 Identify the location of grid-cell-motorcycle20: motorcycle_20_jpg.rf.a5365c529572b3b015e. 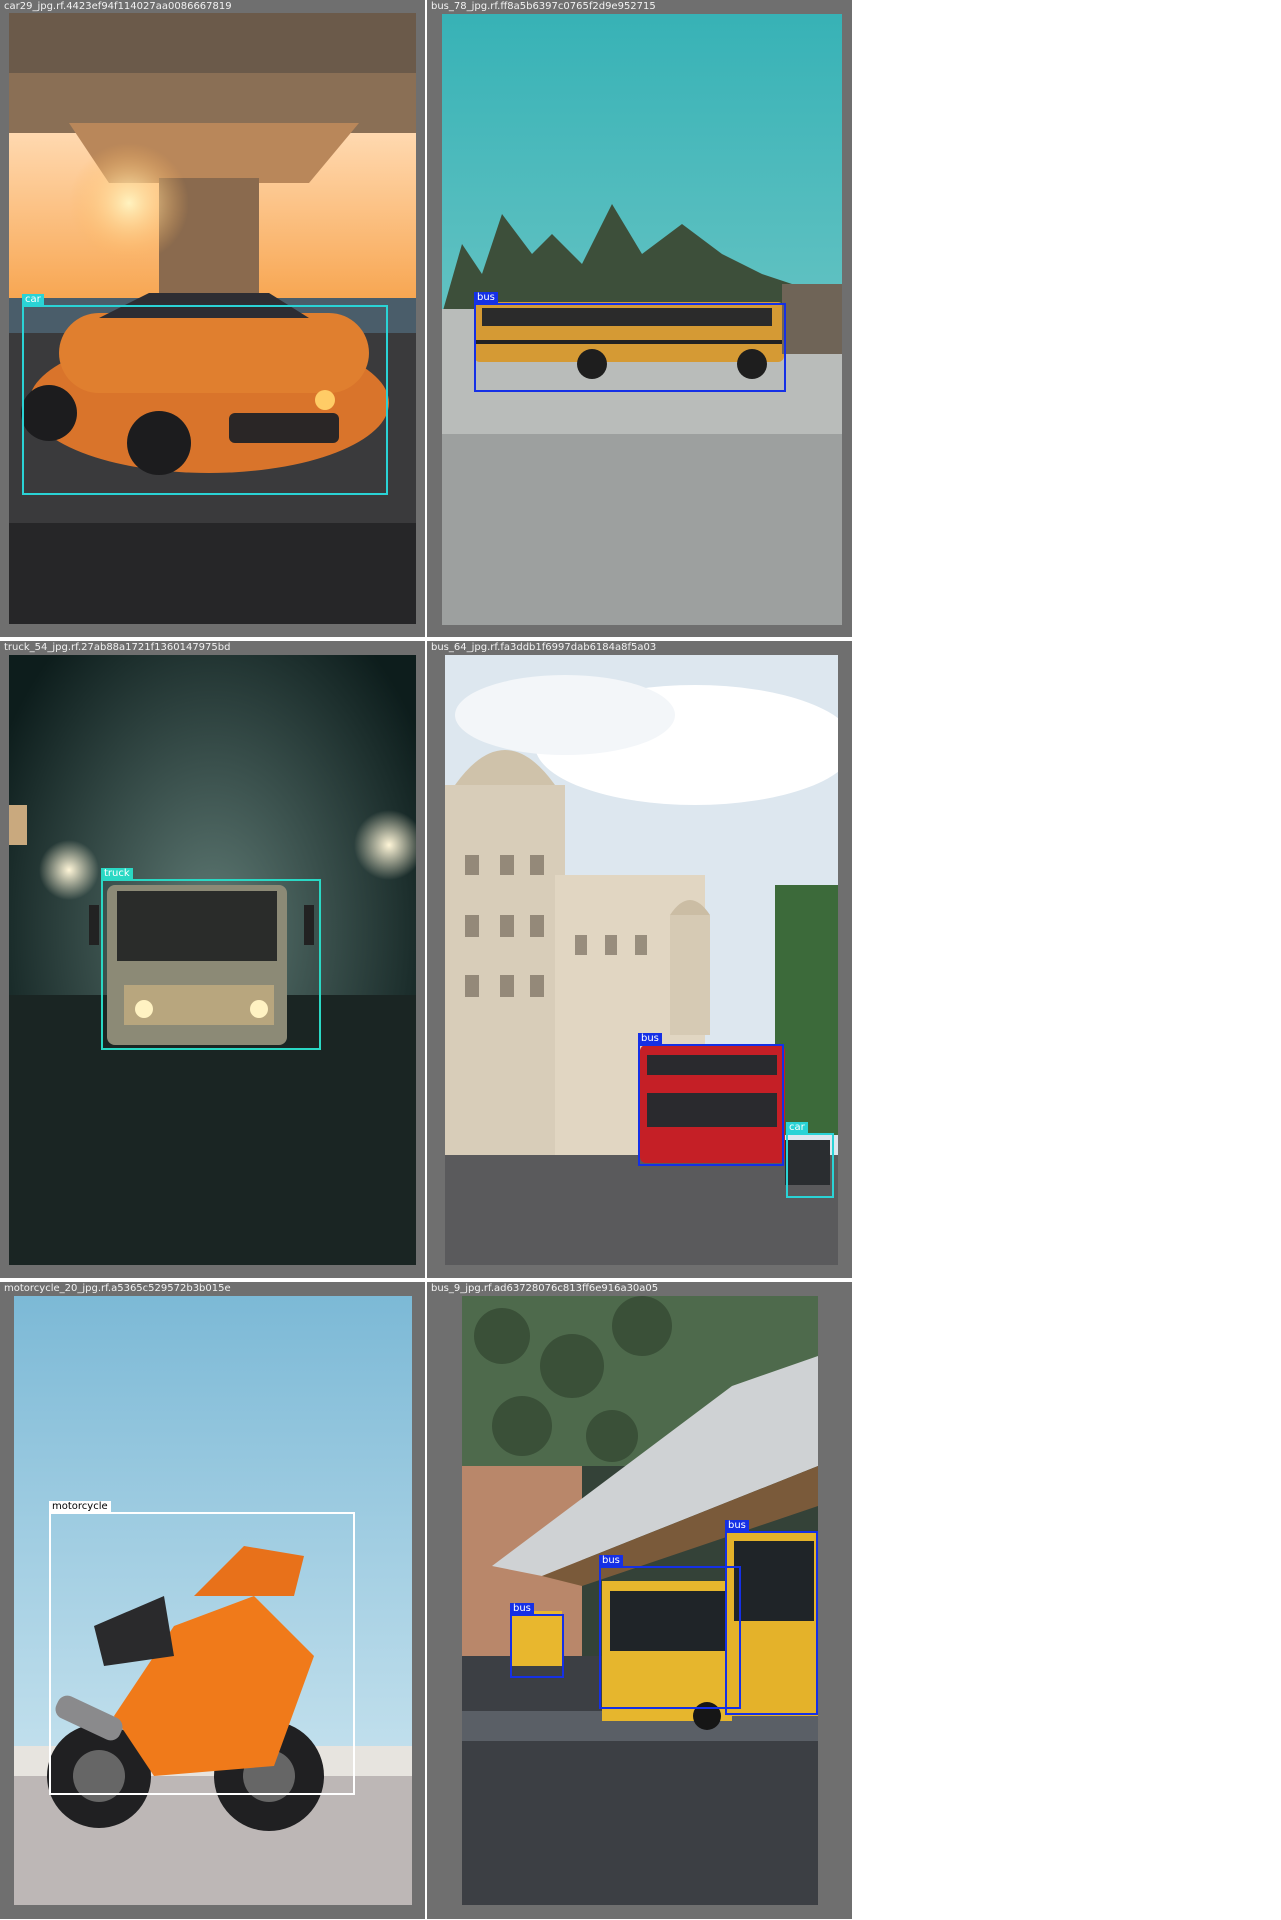
(212, 1600).